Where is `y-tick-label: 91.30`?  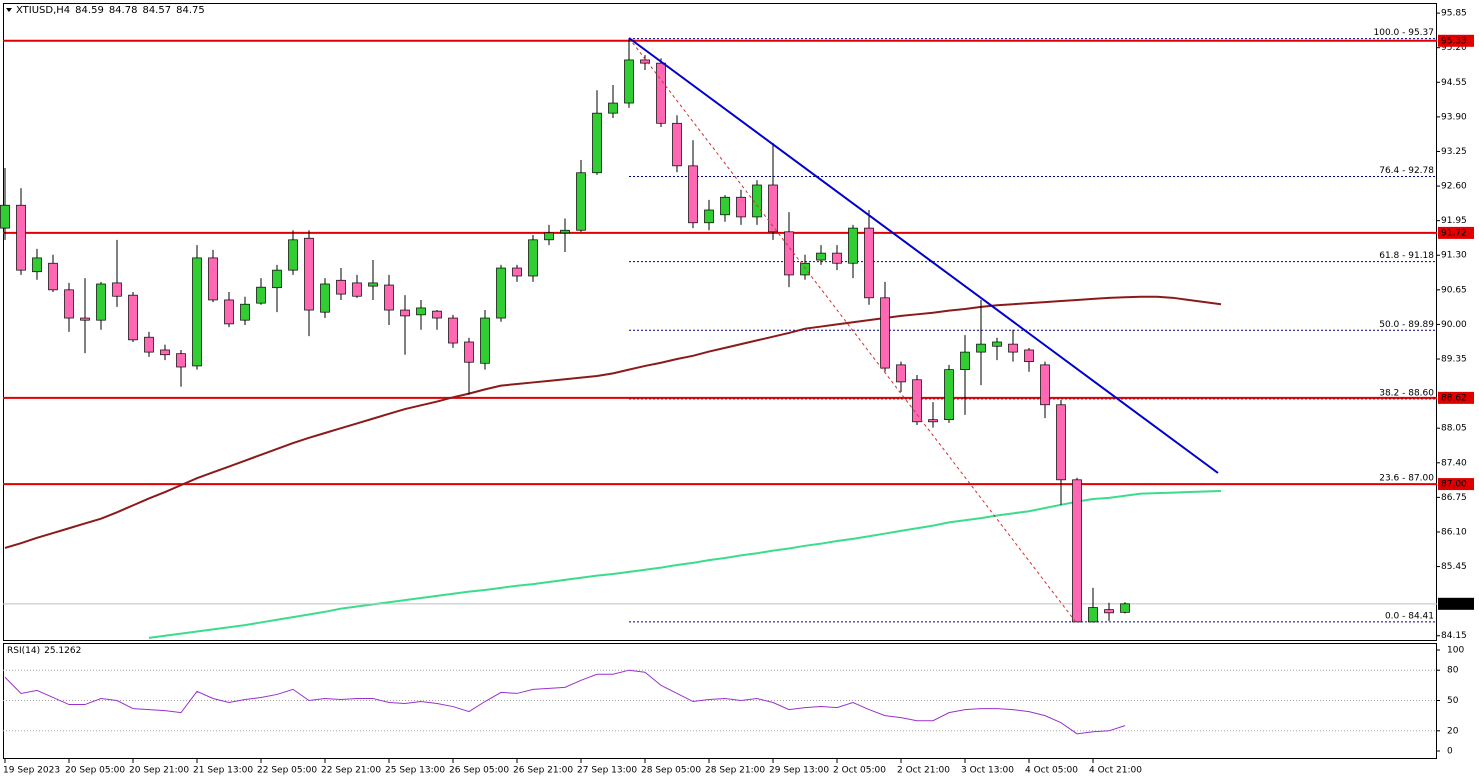
y-tick-label: 91.30 is located at coordinates (1454, 256).